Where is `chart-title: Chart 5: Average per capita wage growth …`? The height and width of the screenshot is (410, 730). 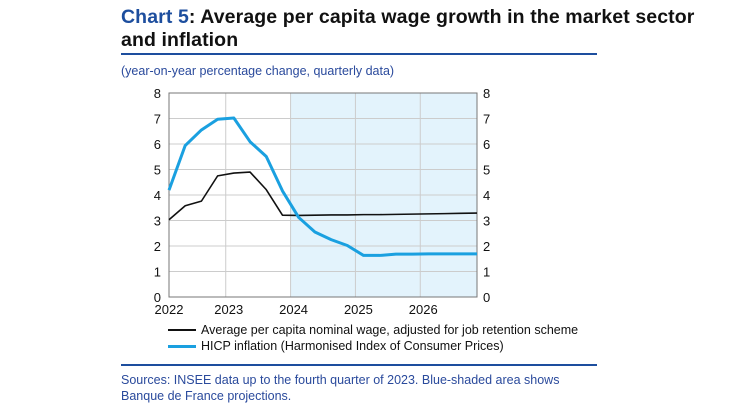
chart-title: Chart 5: Average per capita wage growth … is located at coordinates (425, 29).